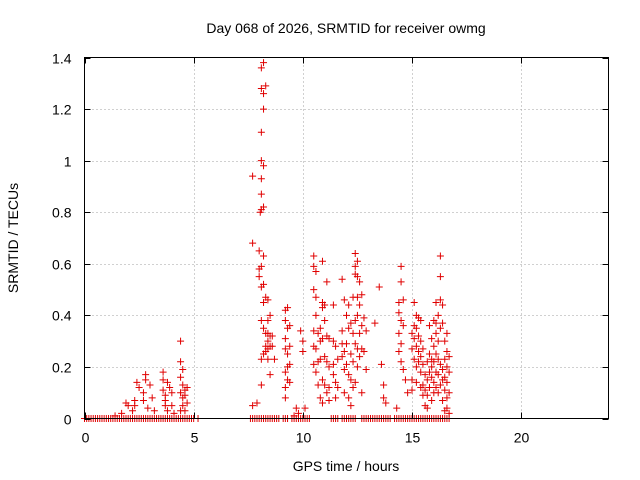 The height and width of the screenshot is (480, 640). What do you see at coordinates (68, 162) in the screenshot?
I see `y-tick-label: 1` at bounding box center [68, 162].